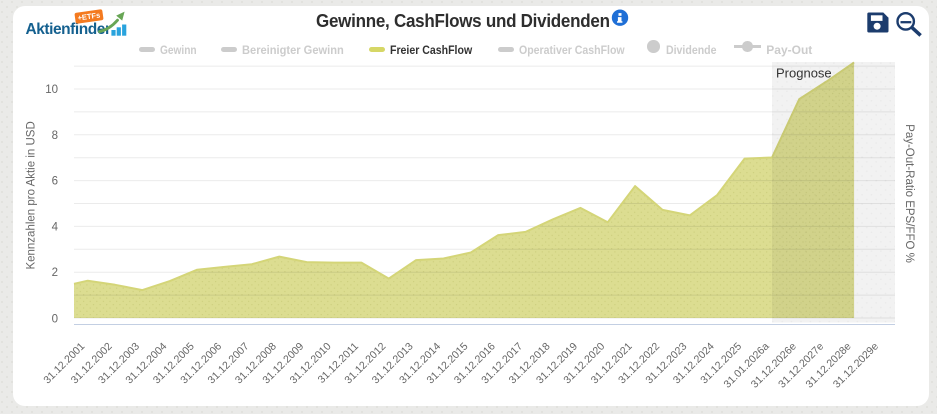 This screenshot has height=414, width=937. I want to click on svg-text: 4, so click(55, 227).